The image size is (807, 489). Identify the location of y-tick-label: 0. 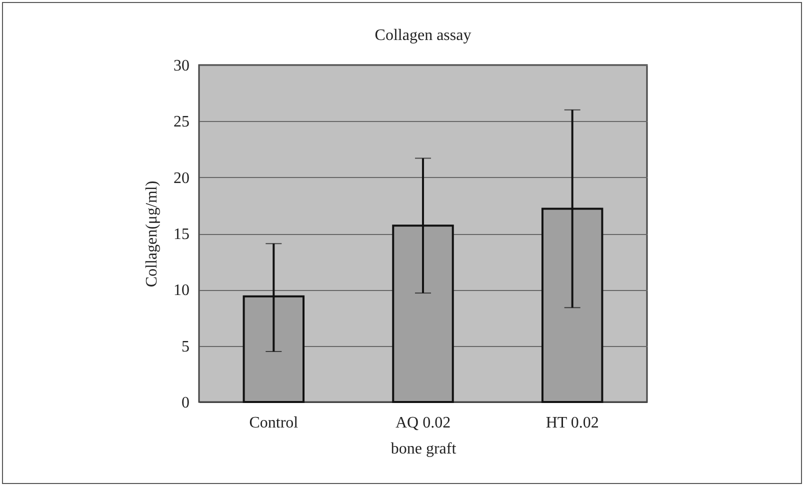
(186, 403).